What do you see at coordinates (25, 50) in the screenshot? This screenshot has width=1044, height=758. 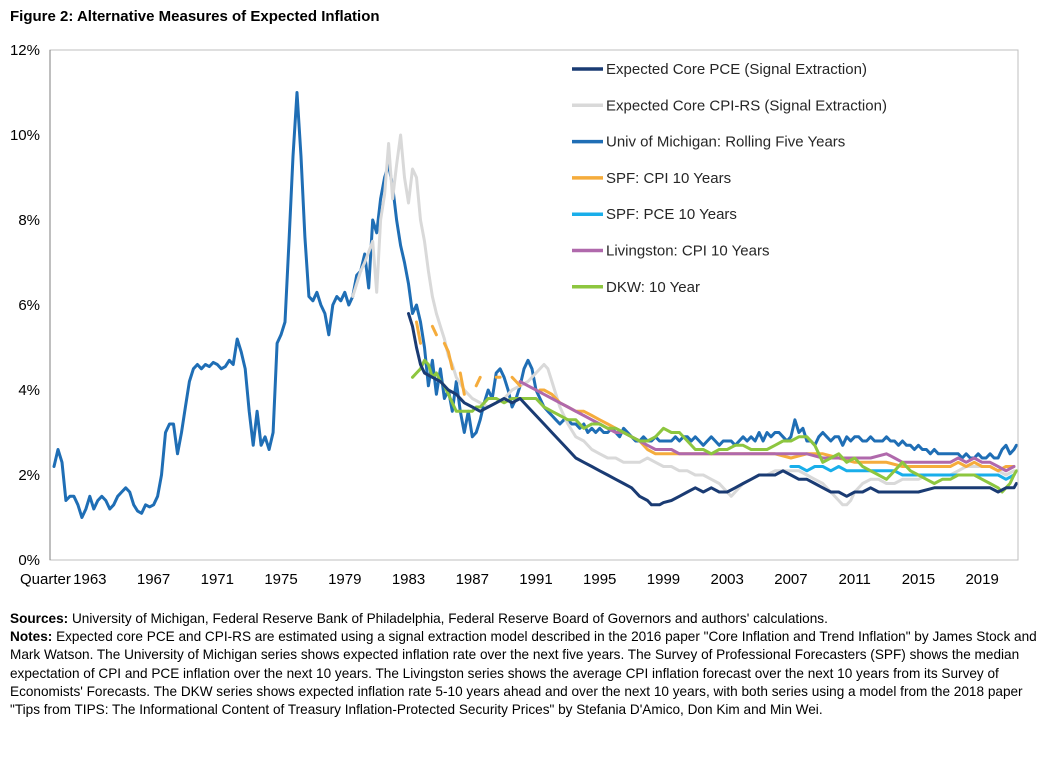 I see `y-tick-label: 12%` at bounding box center [25, 50].